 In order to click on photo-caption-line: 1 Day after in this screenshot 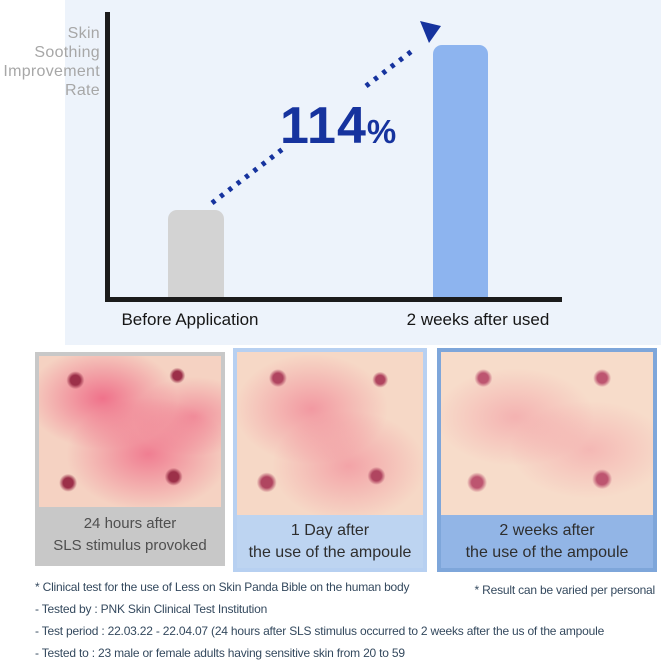, I will do `click(330, 530)`.